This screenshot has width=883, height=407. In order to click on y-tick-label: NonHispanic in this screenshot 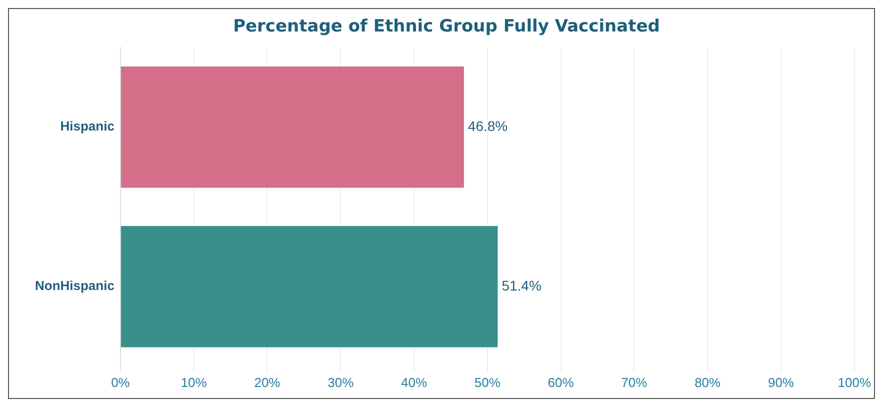, I will do `click(74, 286)`.